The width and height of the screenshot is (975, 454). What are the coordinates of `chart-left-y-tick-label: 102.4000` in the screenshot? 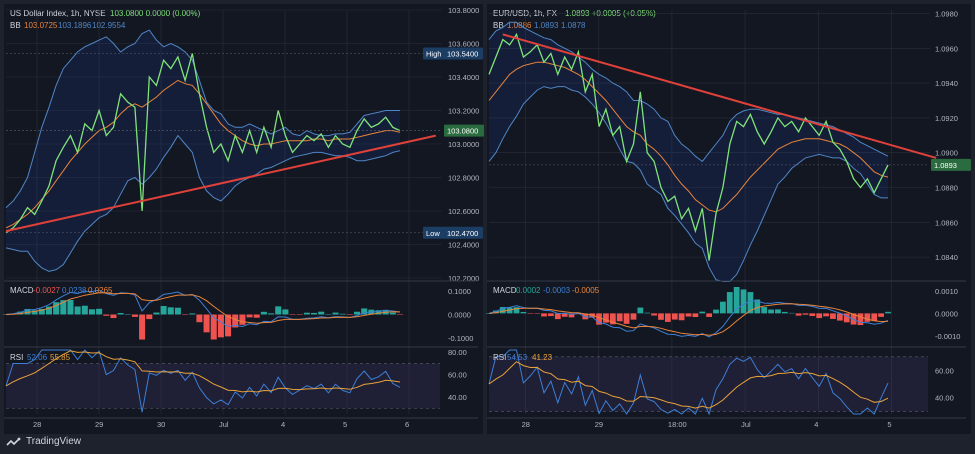 It's located at (463, 245).